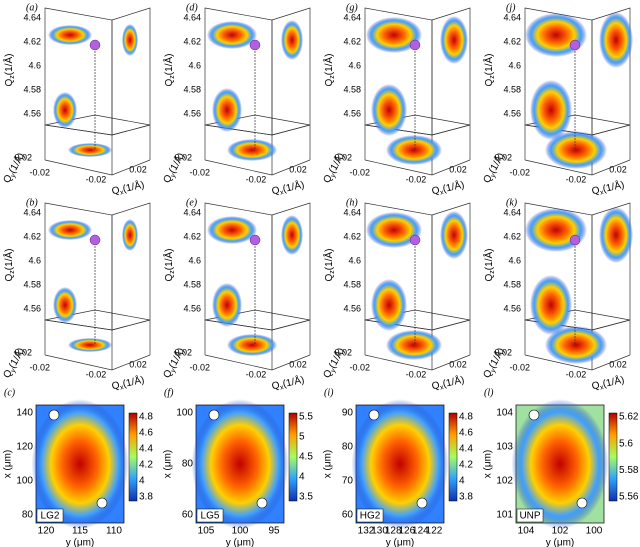  What do you see at coordinates (146, 417) in the screenshot?
I see `colorbar-tick-label: 4.8` at bounding box center [146, 417].